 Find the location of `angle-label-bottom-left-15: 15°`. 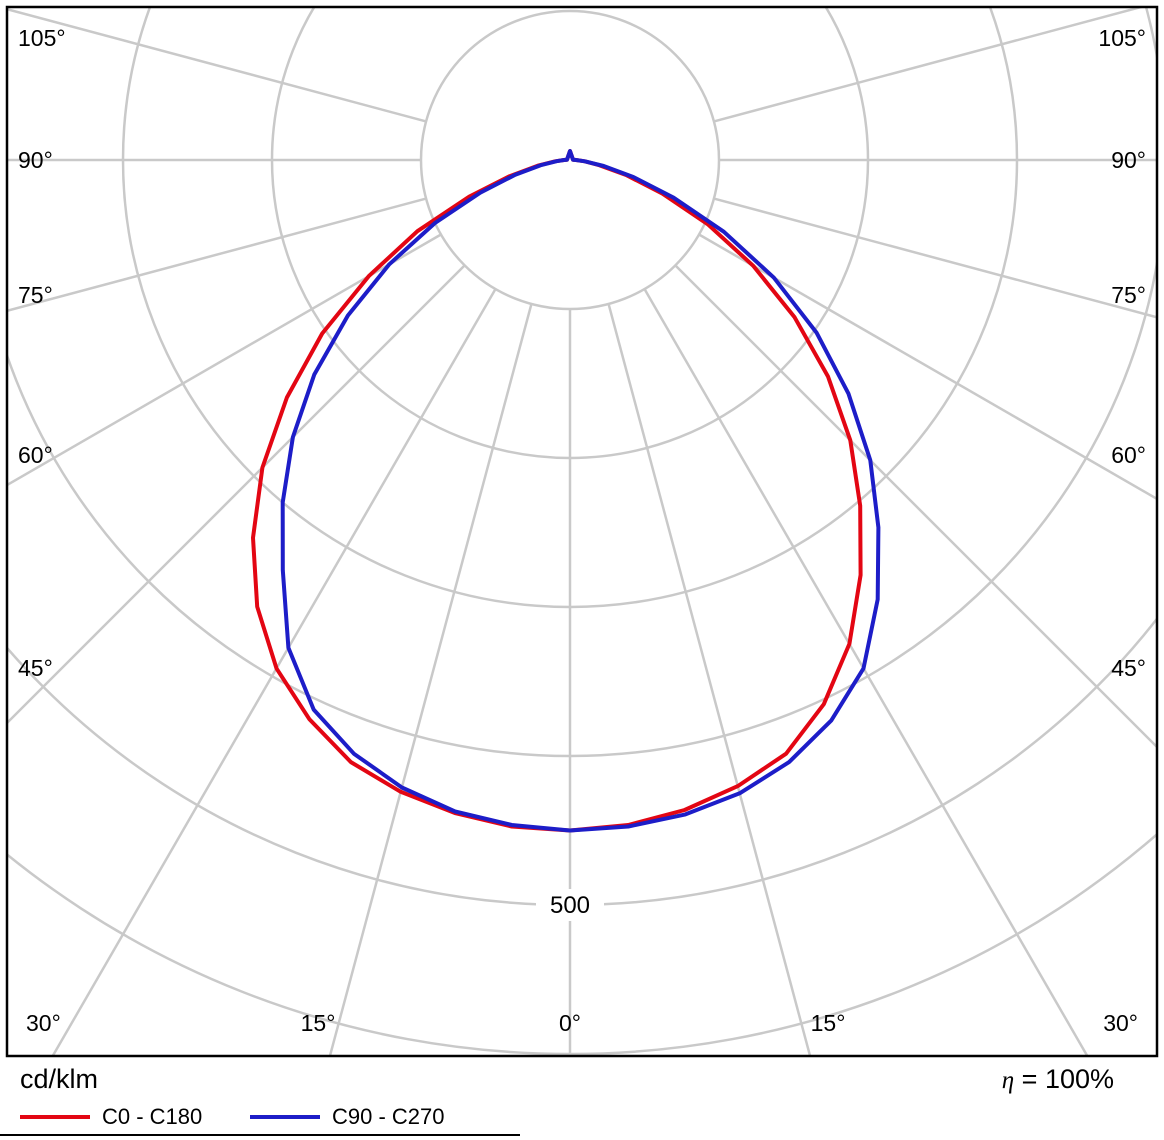

angle-label-bottom-left-15: 15° is located at coordinates (318, 1023).